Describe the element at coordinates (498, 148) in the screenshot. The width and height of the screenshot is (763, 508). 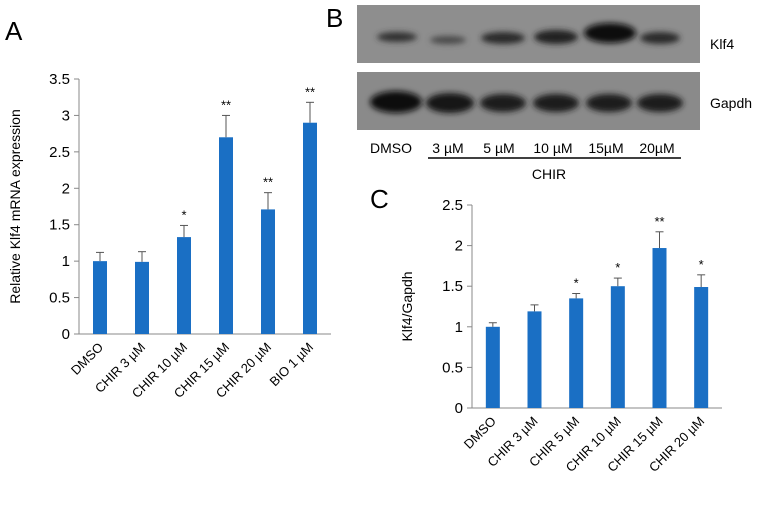
I see `lane-label: 5 µM` at that location.